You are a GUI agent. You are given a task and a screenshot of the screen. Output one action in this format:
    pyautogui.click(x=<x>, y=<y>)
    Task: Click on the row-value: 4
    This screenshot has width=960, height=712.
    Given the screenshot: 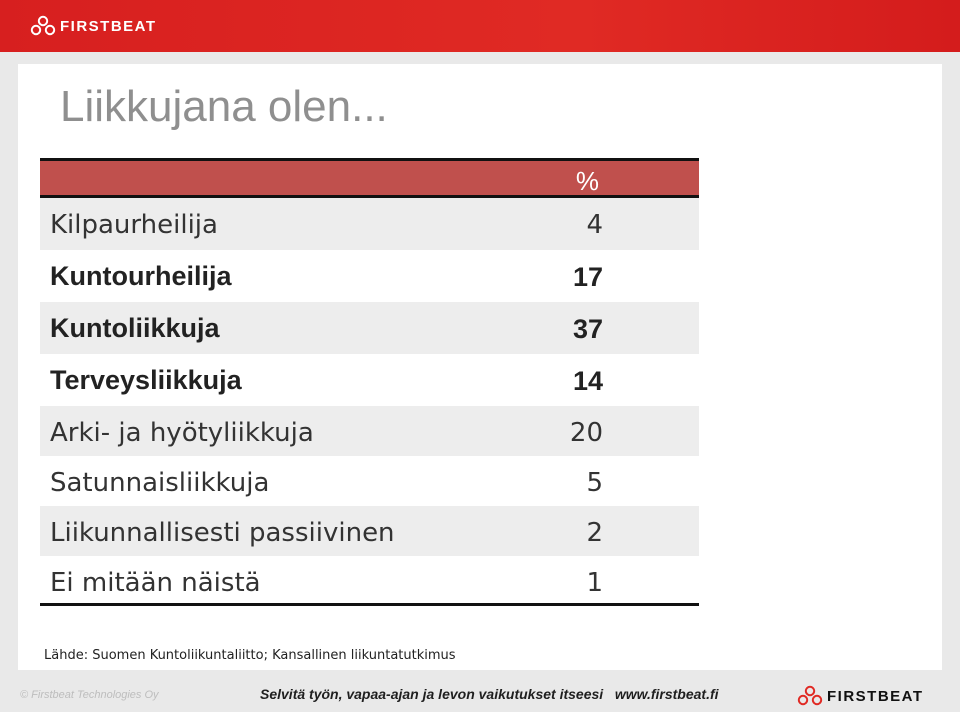 What is the action you would take?
    pyautogui.click(x=594, y=225)
    